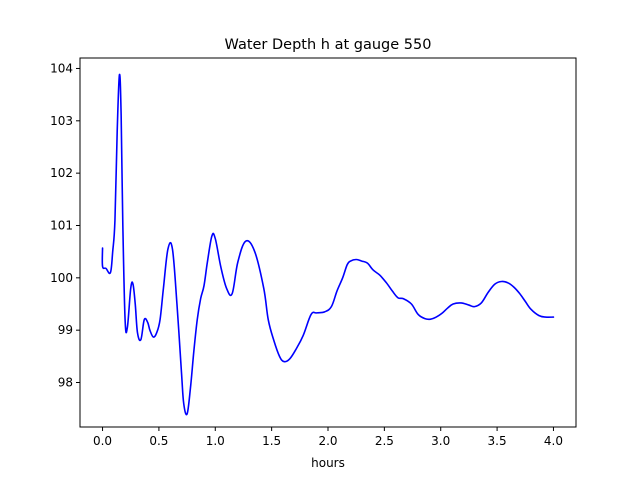 The image size is (640, 480). I want to click on x-tick-label: 0.0, so click(102, 441).